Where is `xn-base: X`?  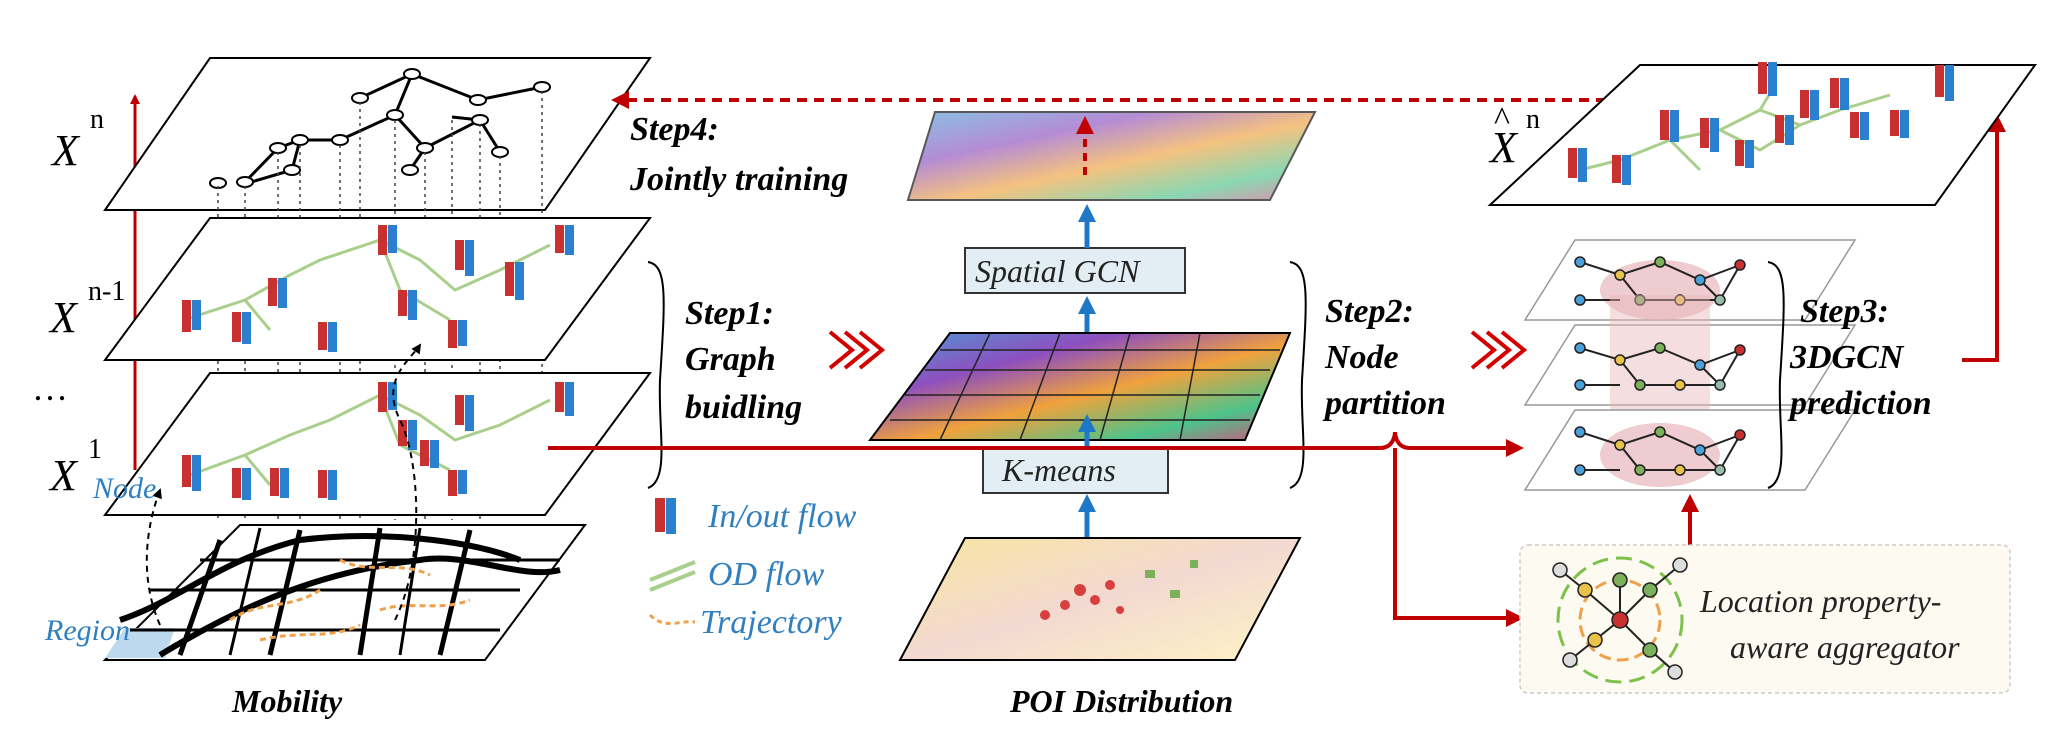 xn-base: X is located at coordinates (65, 150).